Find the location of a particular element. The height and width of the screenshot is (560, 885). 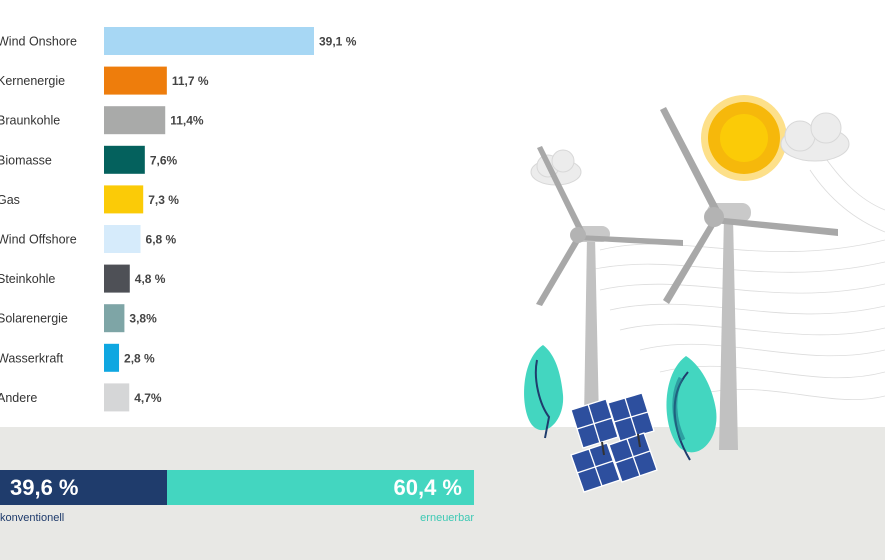

value-label: 11,4% is located at coordinates (187, 121).